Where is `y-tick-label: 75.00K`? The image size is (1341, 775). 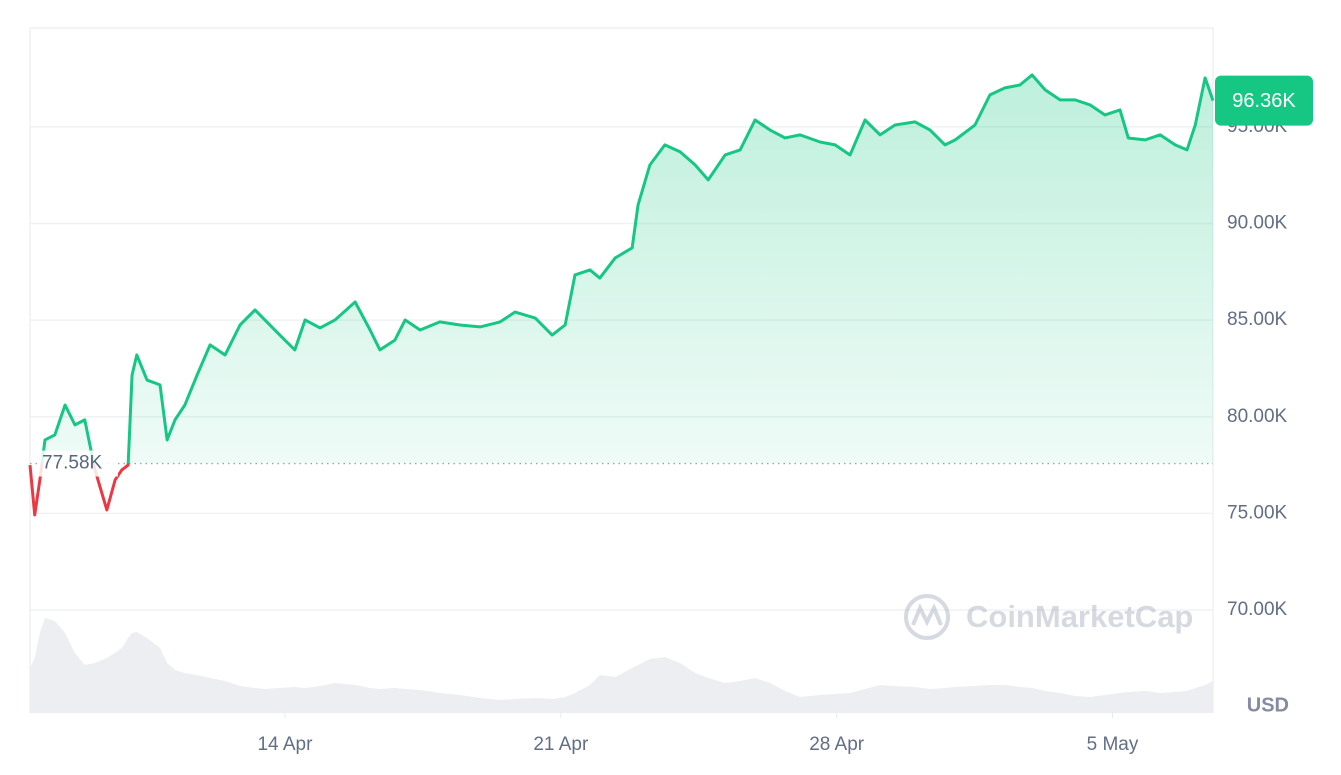 y-tick-label: 75.00K is located at coordinates (1257, 512).